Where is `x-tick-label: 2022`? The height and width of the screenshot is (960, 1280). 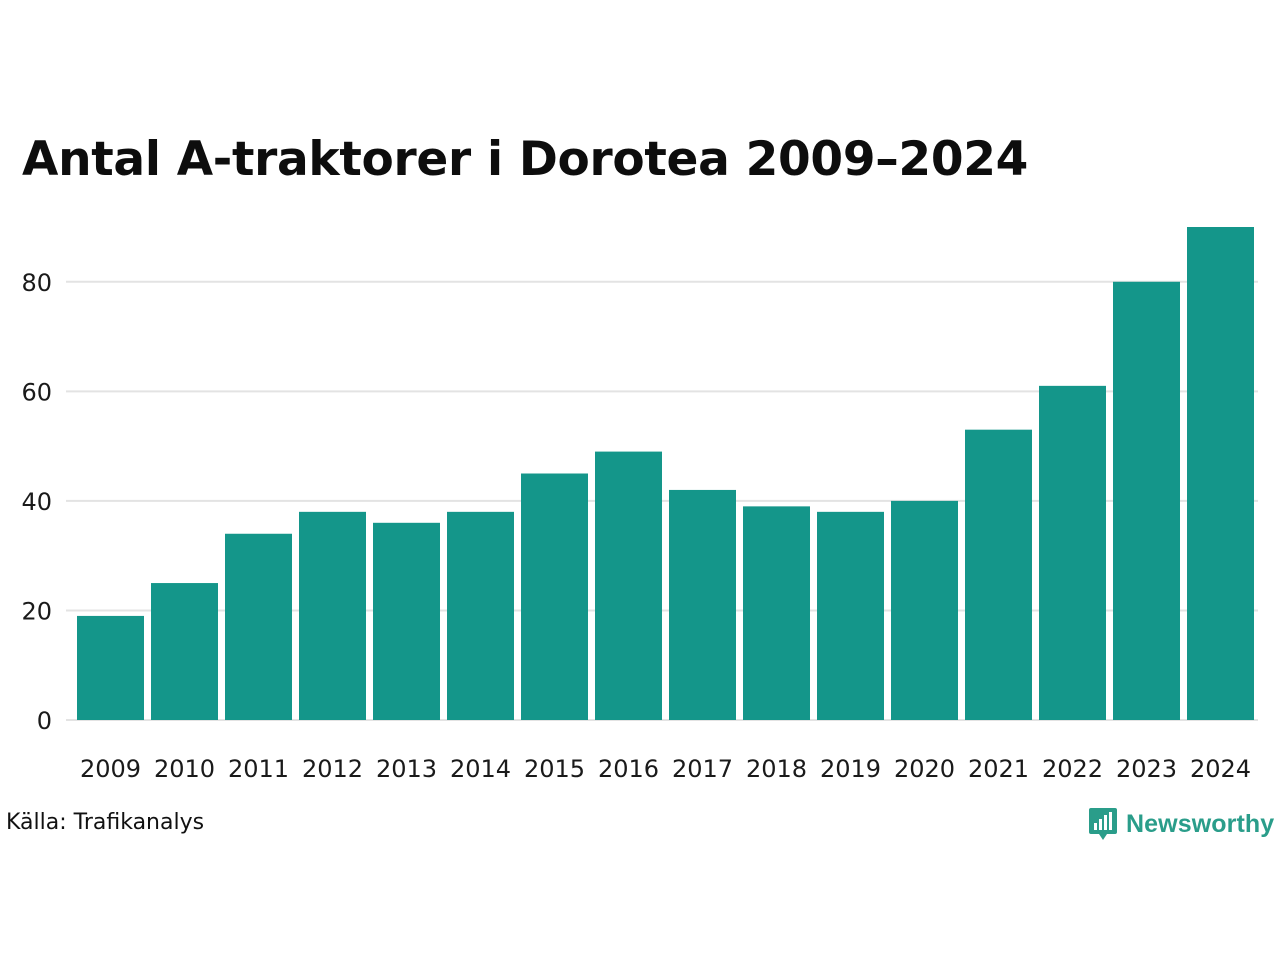
x-tick-label: 2022 is located at coordinates (1072, 769).